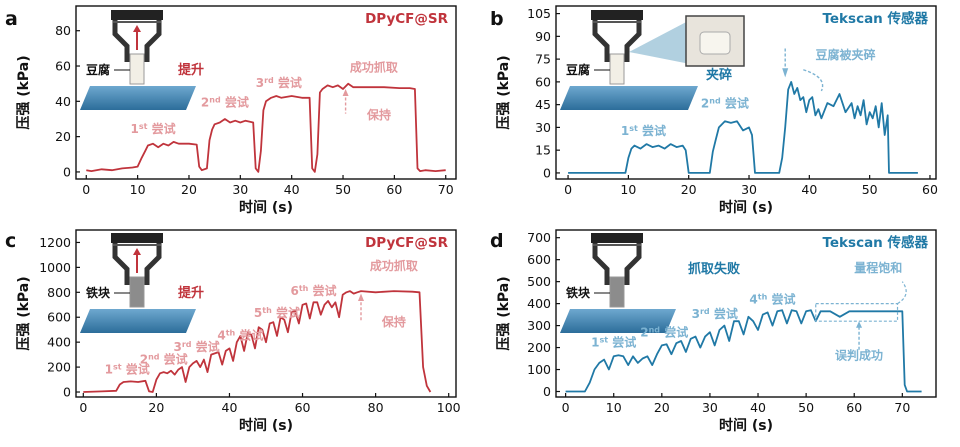  Describe the element at coordinates (449, 407) in the screenshot. I see `x-tick-label: 100` at that location.